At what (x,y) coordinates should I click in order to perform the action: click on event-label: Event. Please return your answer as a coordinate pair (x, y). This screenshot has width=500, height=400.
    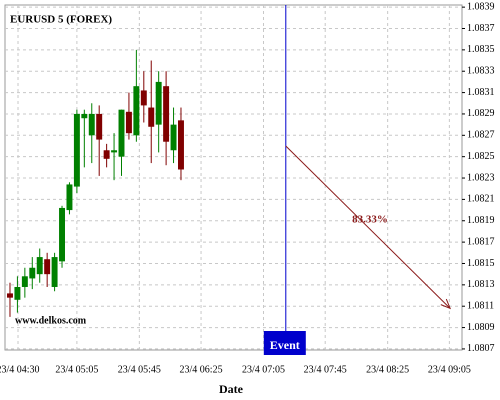
    Looking at the image, I should click on (285, 345).